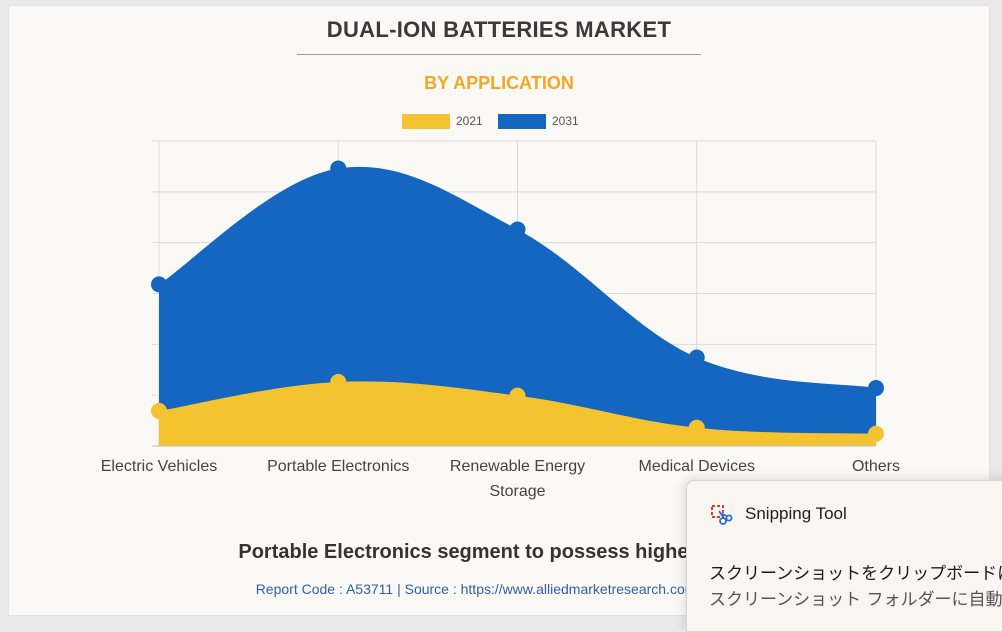  I want to click on legend-swatch-2031, so click(522, 121).